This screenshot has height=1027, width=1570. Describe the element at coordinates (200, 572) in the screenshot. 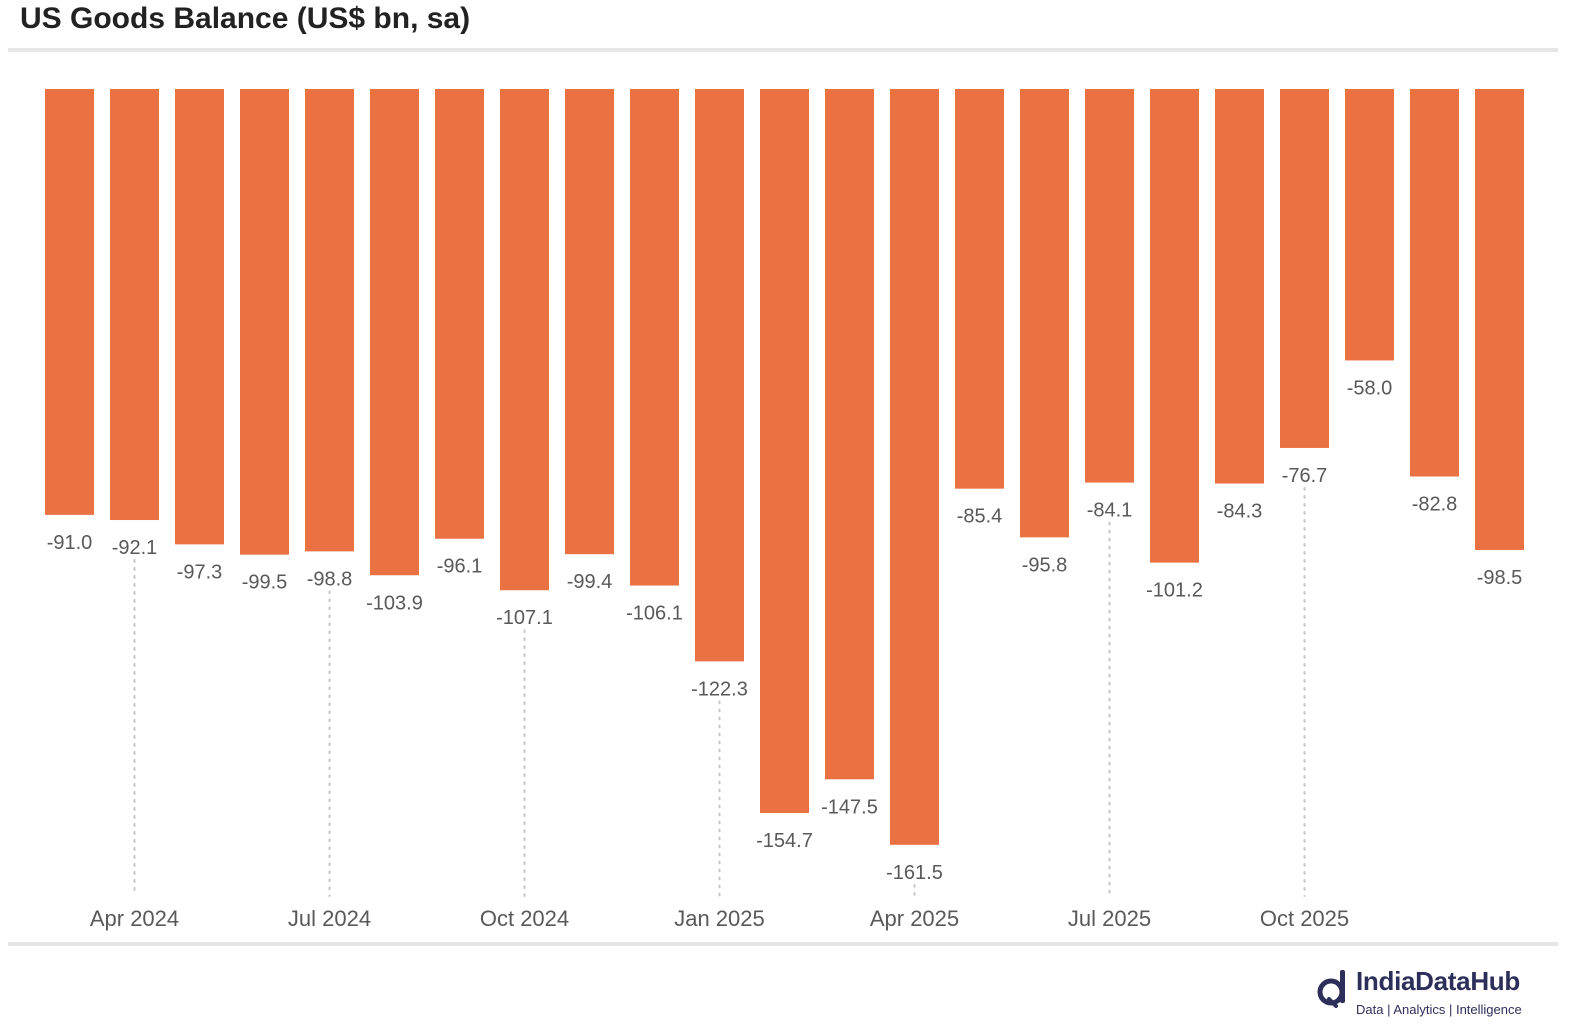

I see `data-label: -97.3` at that location.